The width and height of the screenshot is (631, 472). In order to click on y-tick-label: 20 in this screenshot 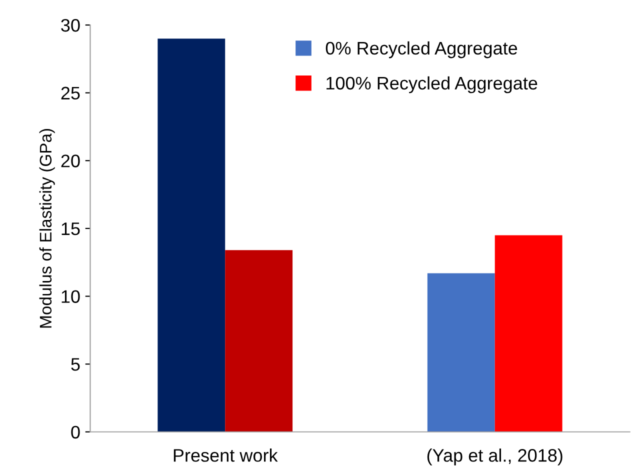, I will do `click(70, 161)`.